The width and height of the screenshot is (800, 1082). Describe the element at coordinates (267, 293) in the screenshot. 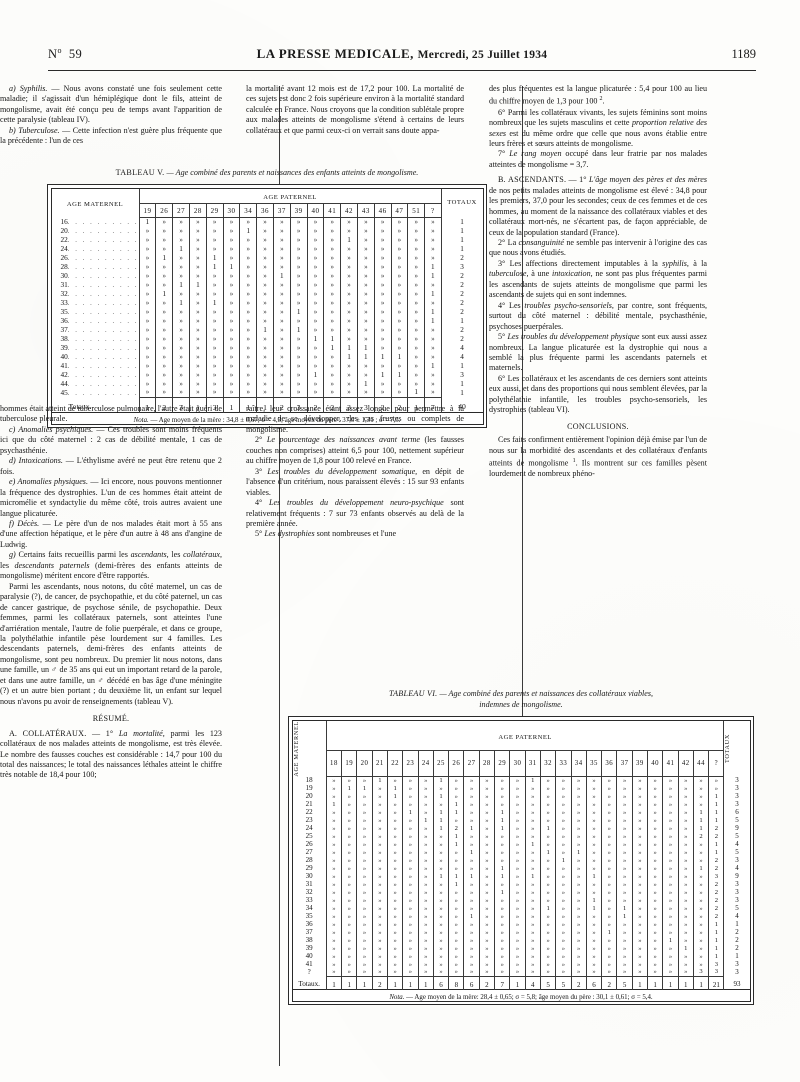

I see `table-row: 32. . . . . . . . . .» 1»»»»»»»»»»»»»»» 1 2` at that location.